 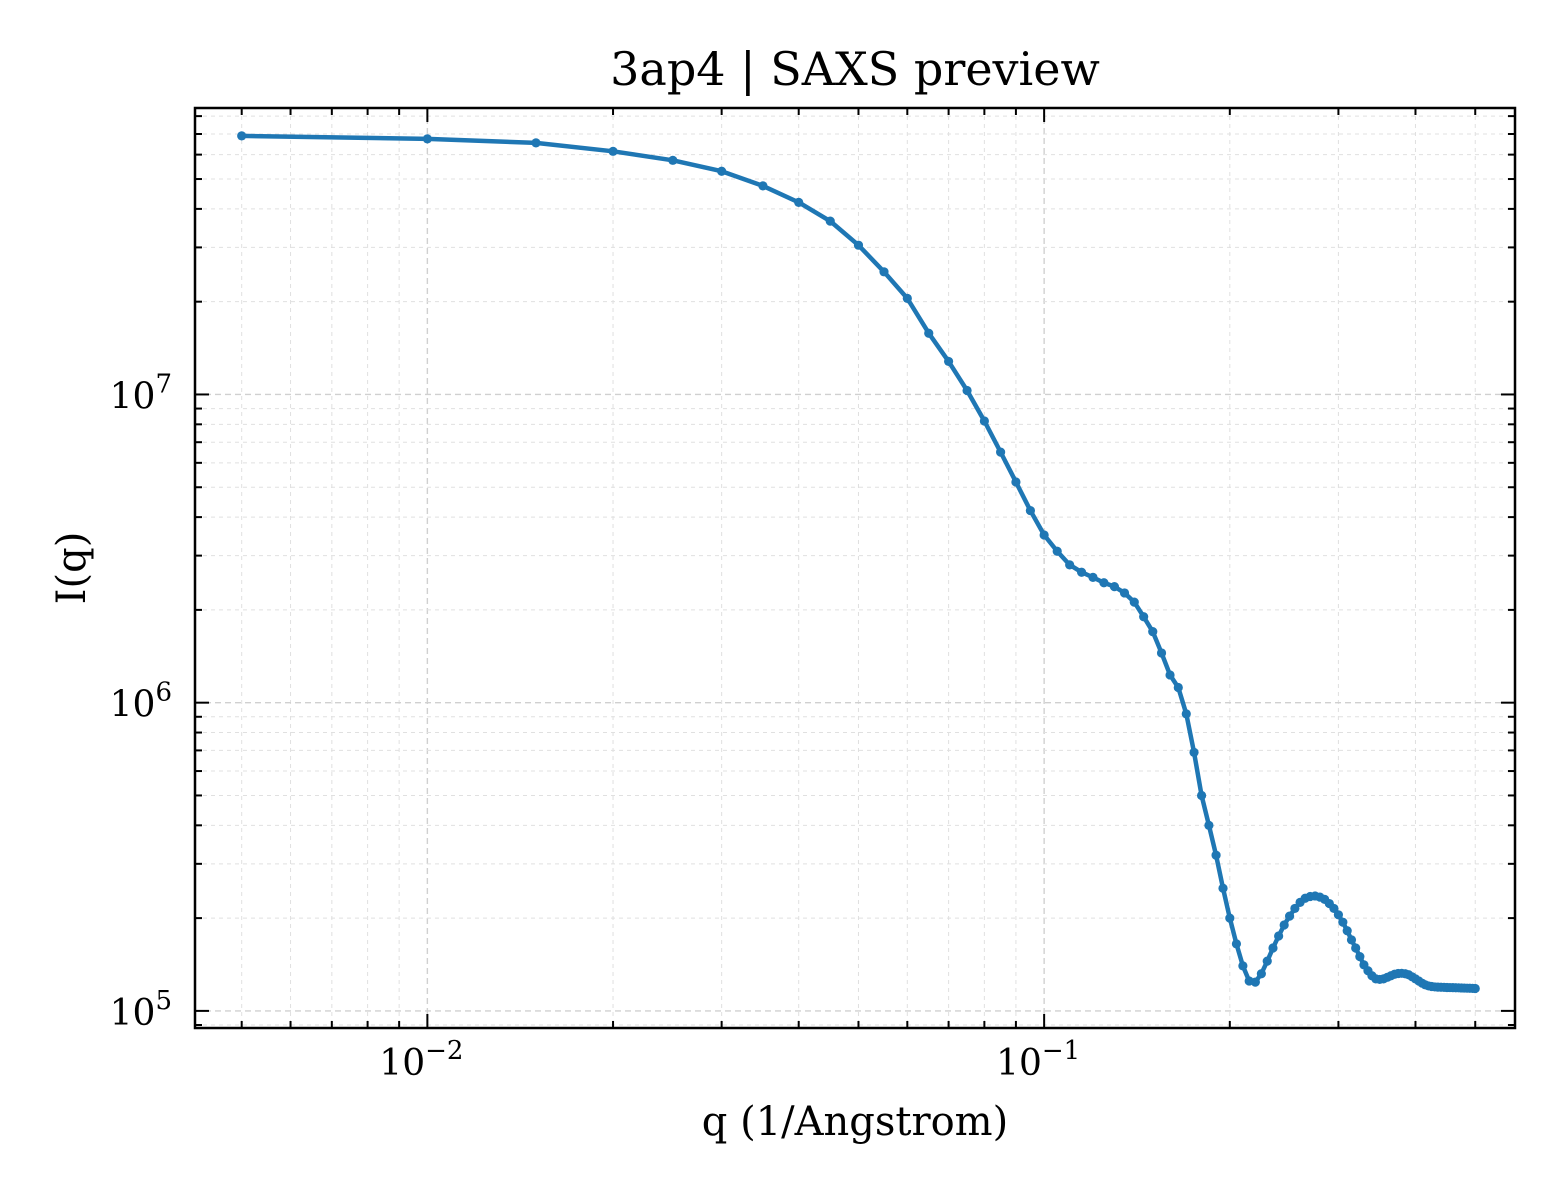 What do you see at coordinates (855, 1122) in the screenshot?
I see `x-axis-label: q (1/Angstrom)` at bounding box center [855, 1122].